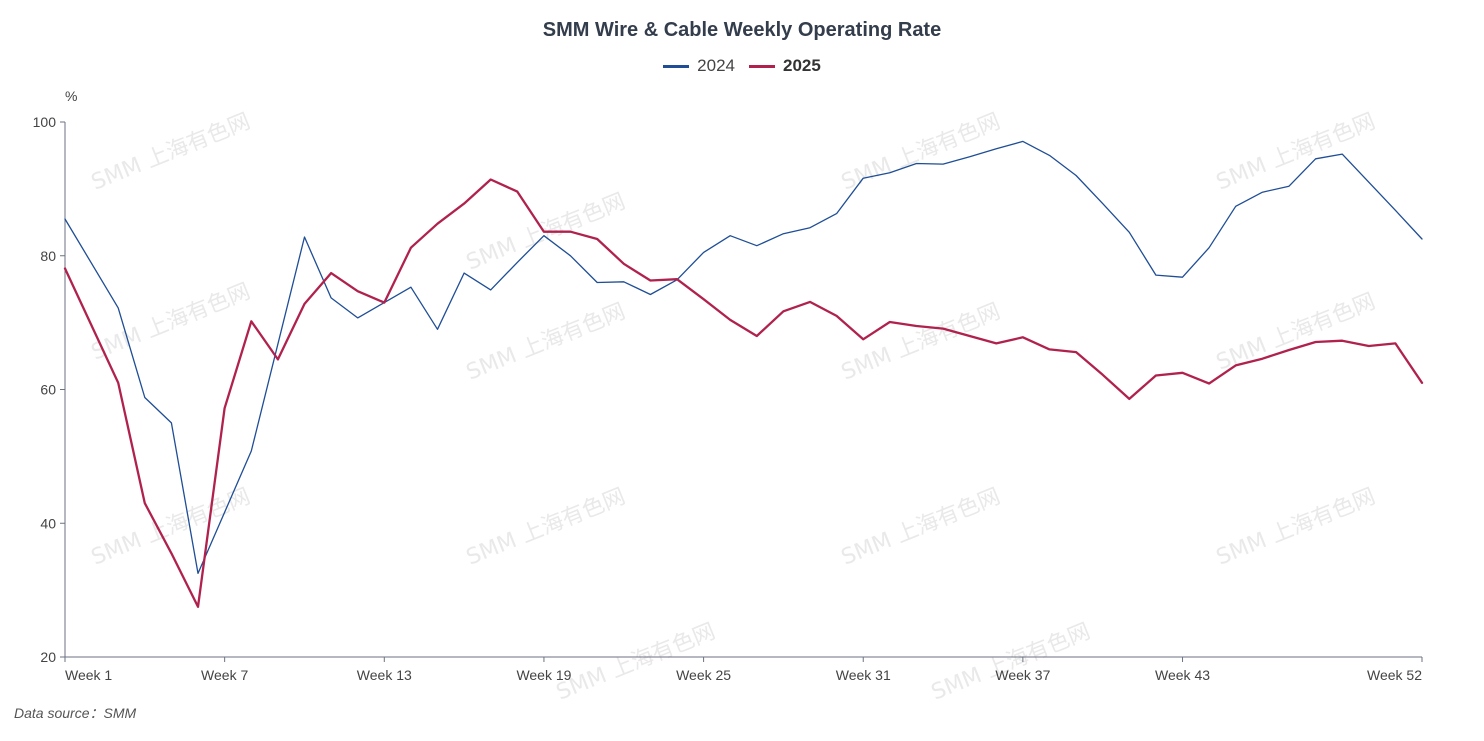 The image size is (1484, 741). What do you see at coordinates (1182, 675) in the screenshot?
I see `x-tick-label: Week 43` at bounding box center [1182, 675].